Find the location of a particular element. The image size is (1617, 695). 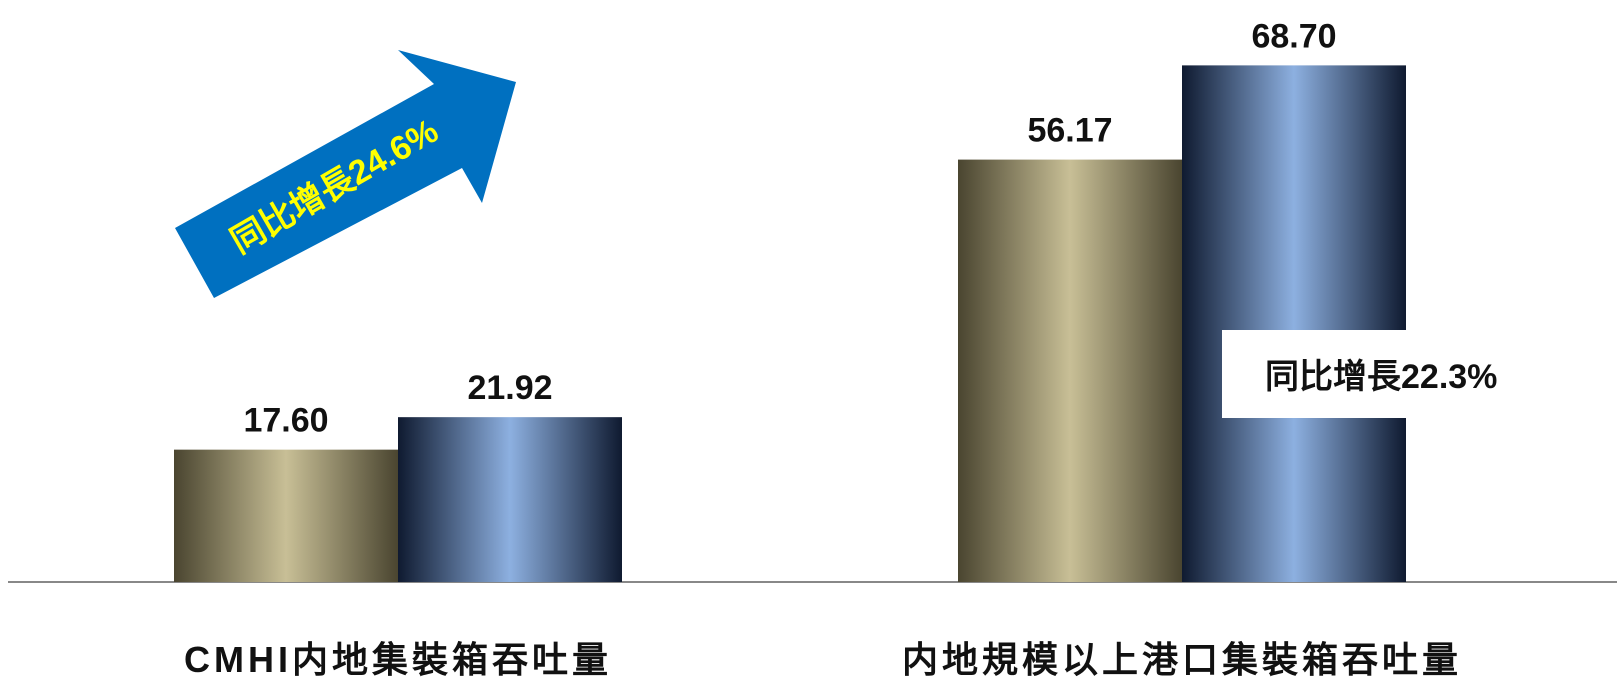

x-tick-label: 内地規模以上港口集裝箱吞吐量 is located at coordinates (1182, 659).